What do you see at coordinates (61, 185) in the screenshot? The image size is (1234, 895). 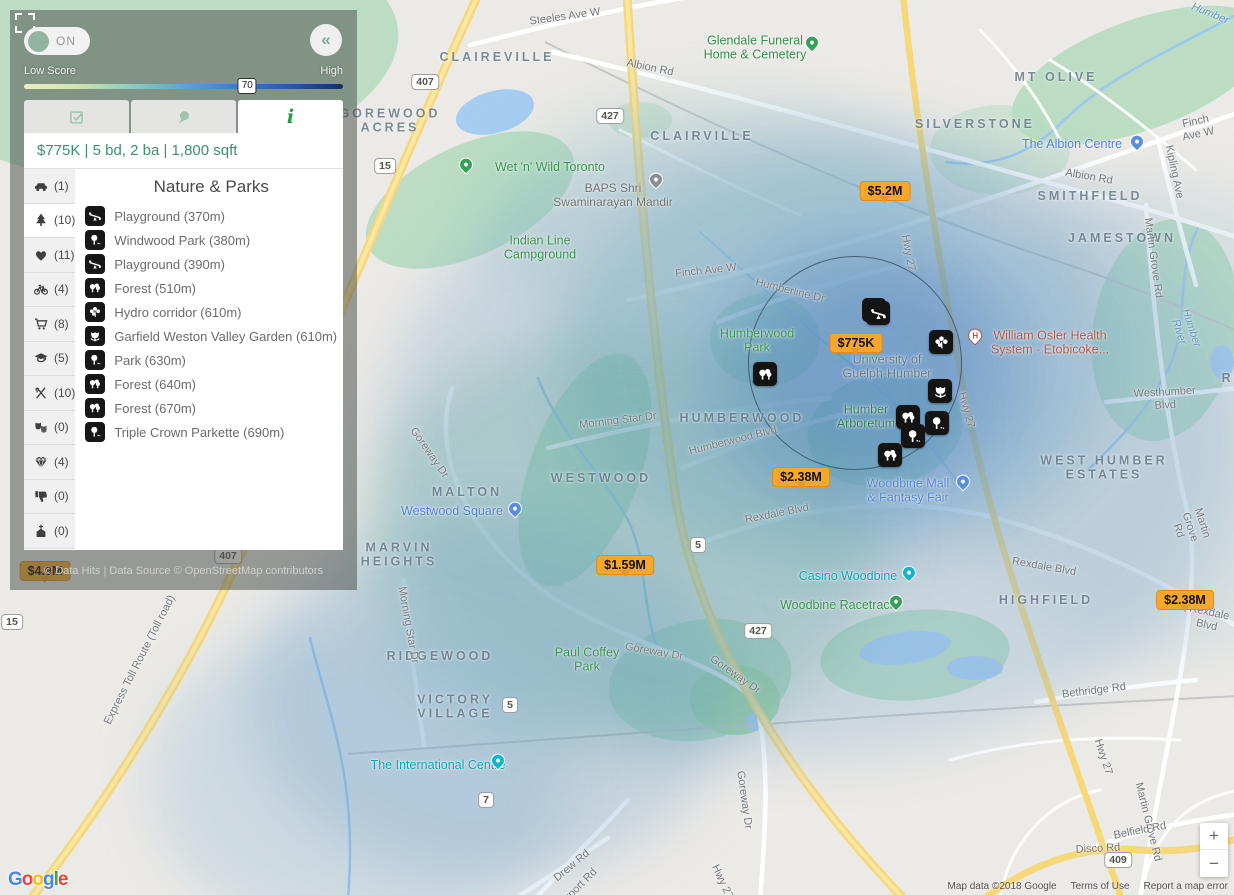 I see `category-count: (1)` at bounding box center [61, 185].